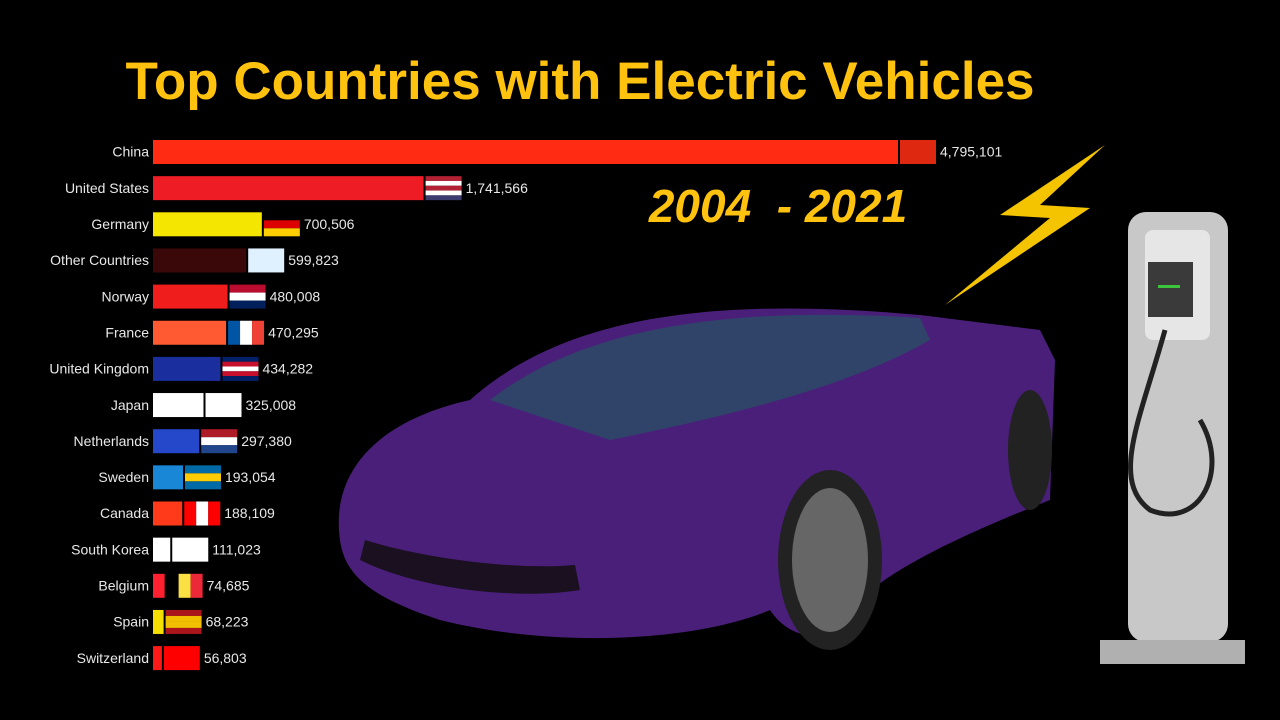 The height and width of the screenshot is (720, 1280). Describe the element at coordinates (777, 206) in the screenshot. I see `chart-subtitle: 2004 - 2021` at that location.